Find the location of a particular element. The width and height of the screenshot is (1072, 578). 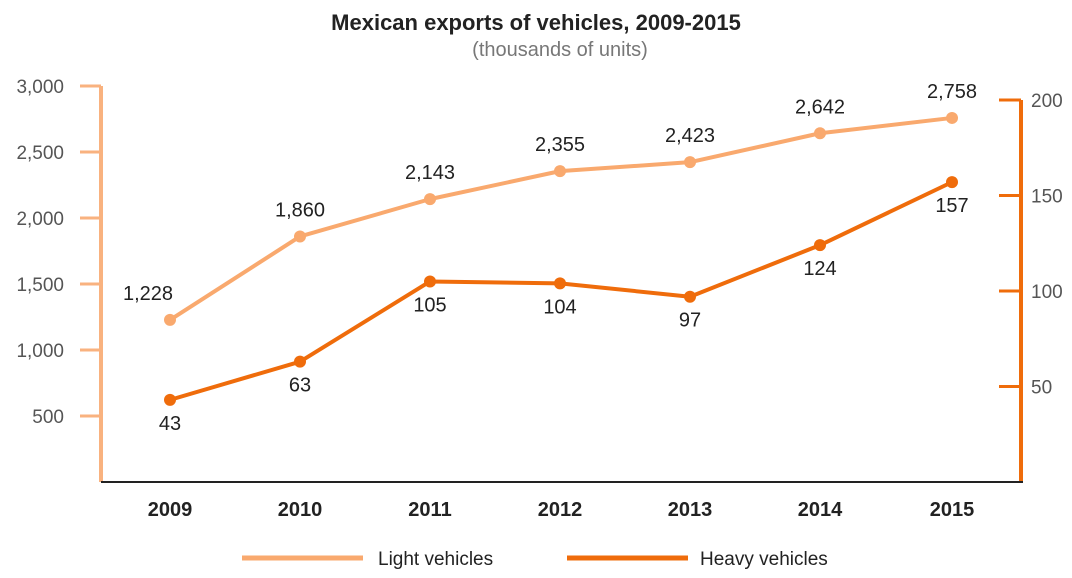

left-tick-label: 2,000 is located at coordinates (40, 219).